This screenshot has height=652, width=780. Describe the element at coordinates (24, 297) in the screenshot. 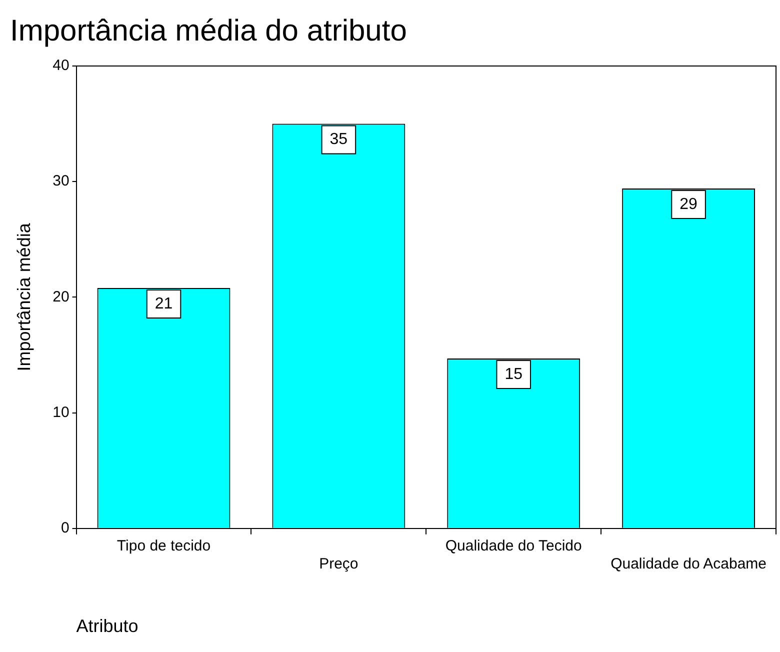

I see `y-axis-title: Importância média` at that location.